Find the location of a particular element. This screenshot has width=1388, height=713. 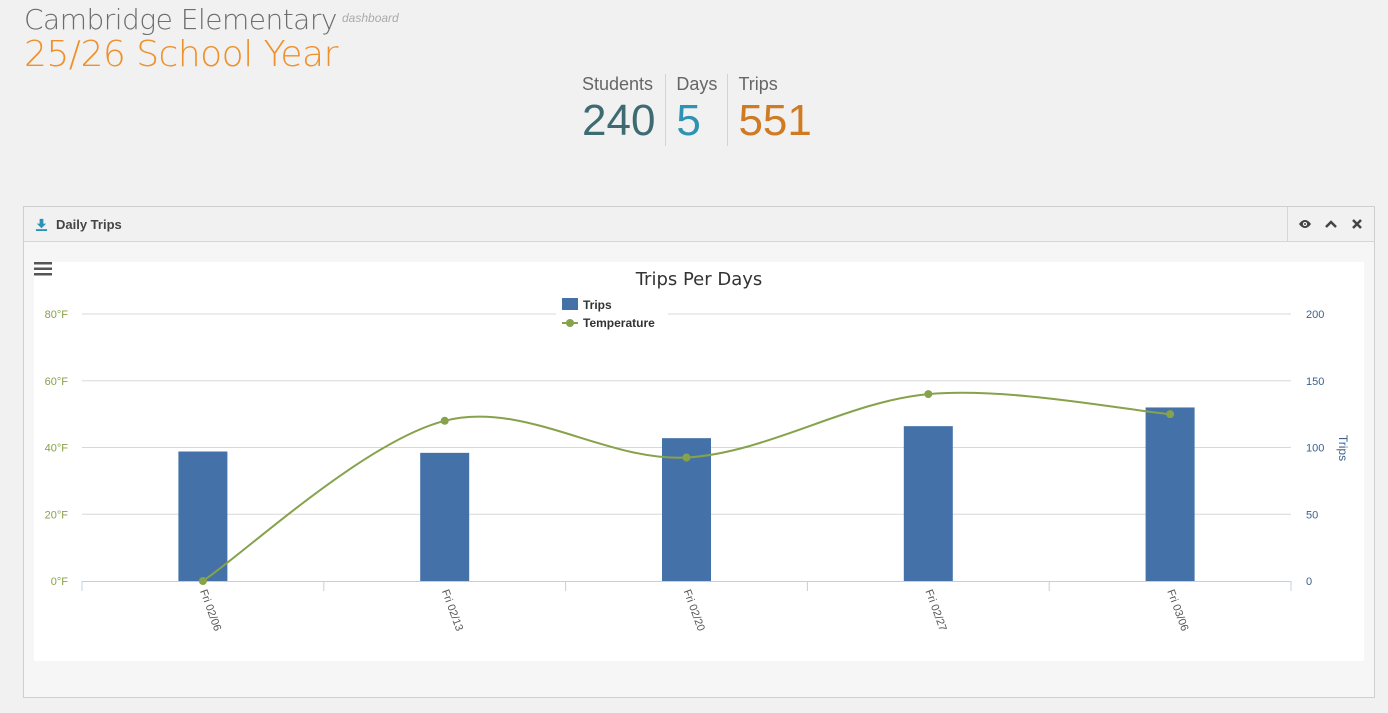

stats-bar: Students 240 Days 5 Trips 551 is located at coordinates (699, 110).